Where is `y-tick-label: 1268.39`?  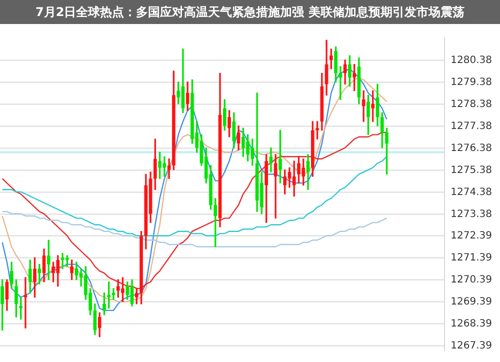
y-tick-label: 1268.39 is located at coordinates (471, 324).